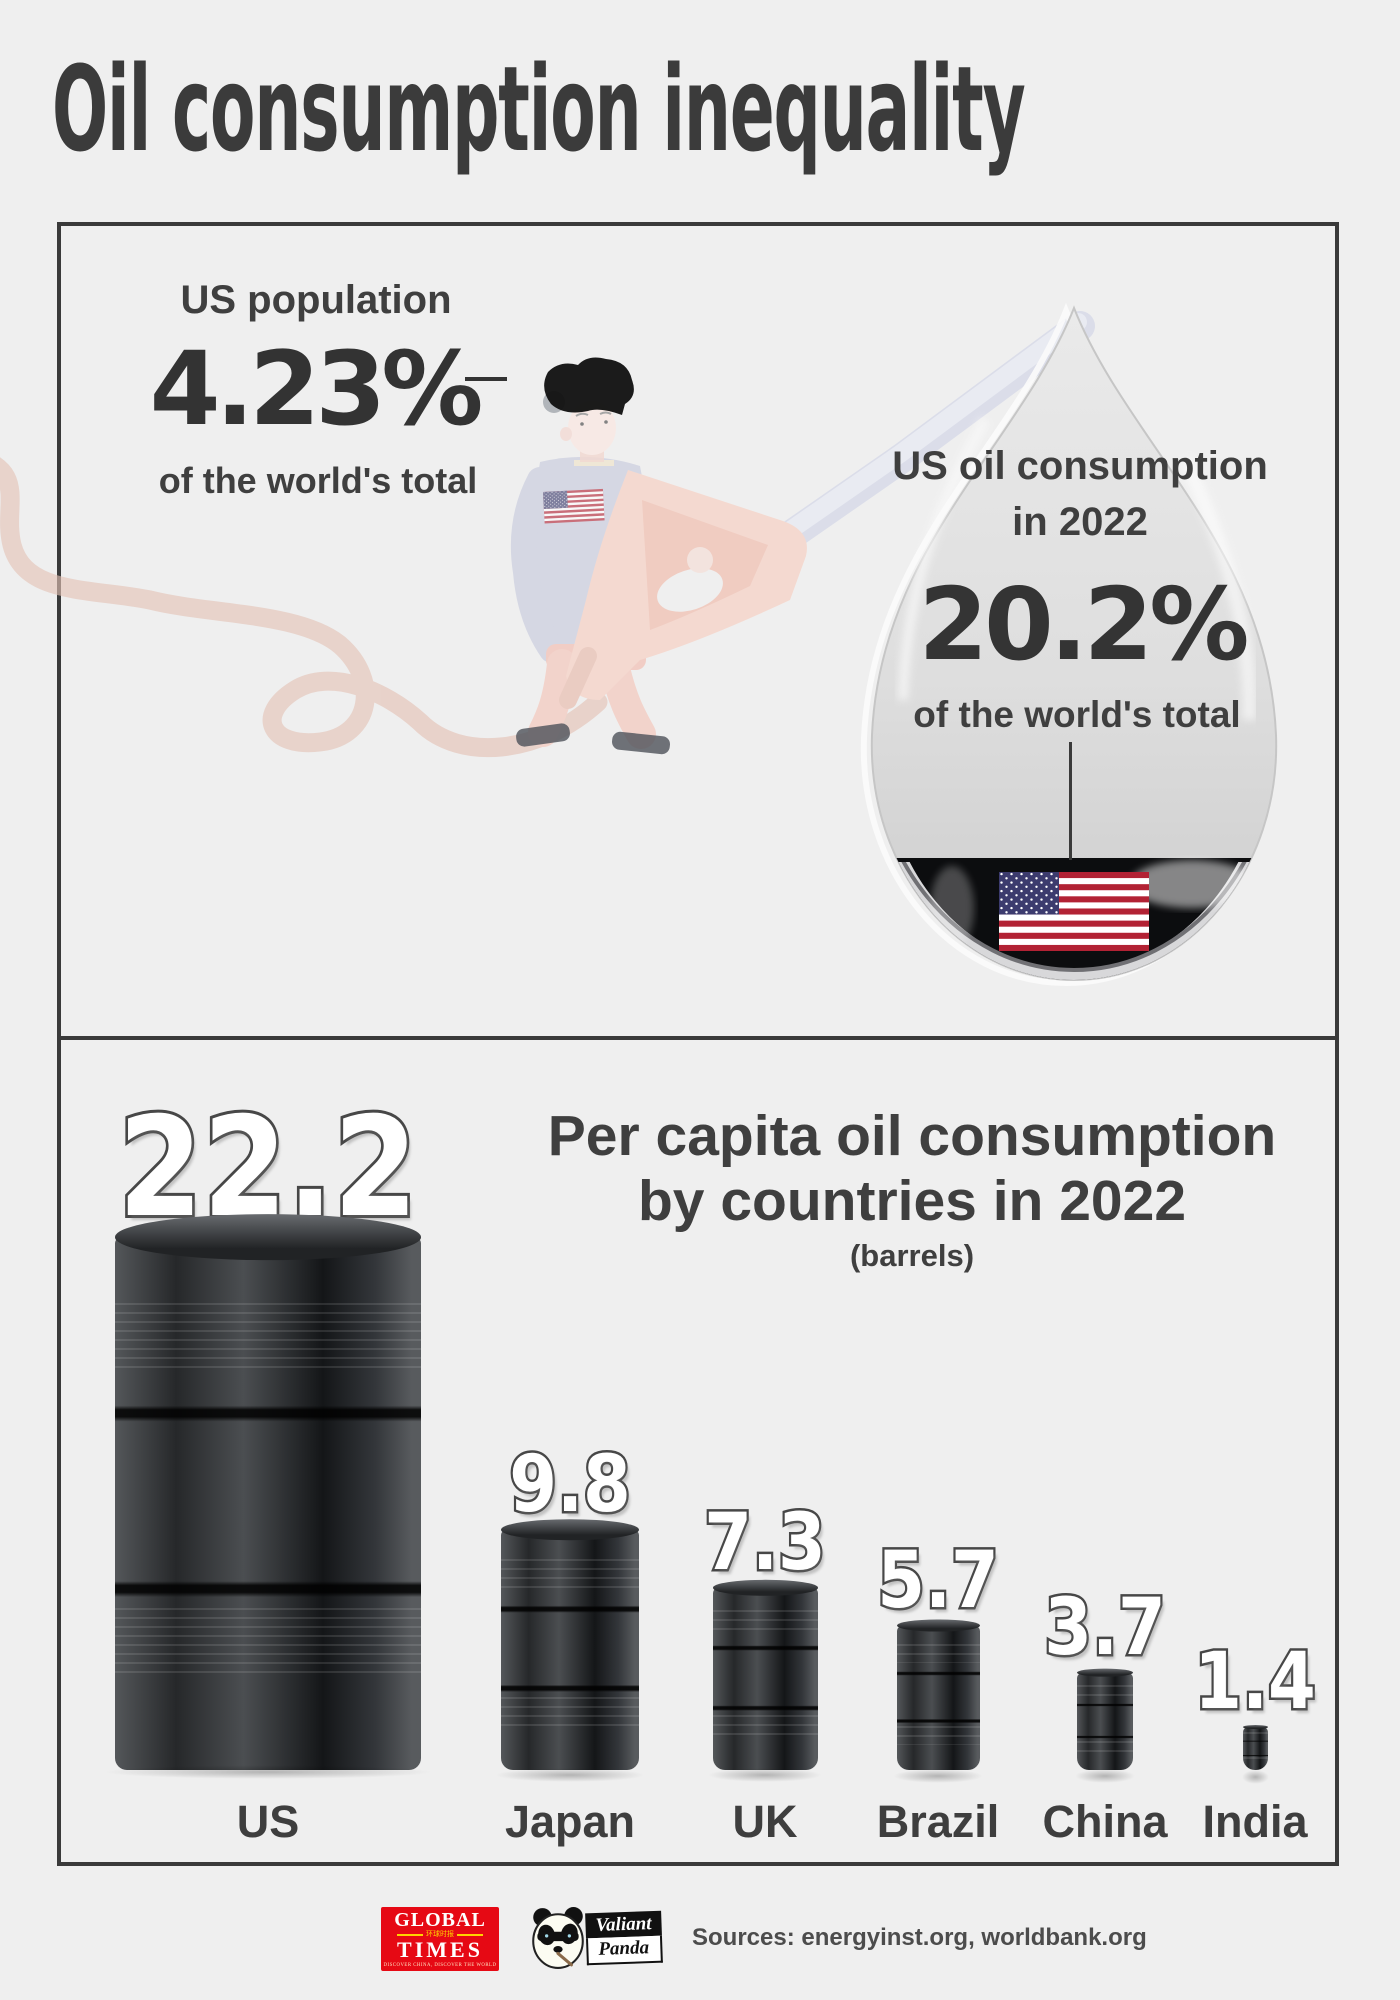  I want to click on panda-word: Panda, so click(624, 1950).